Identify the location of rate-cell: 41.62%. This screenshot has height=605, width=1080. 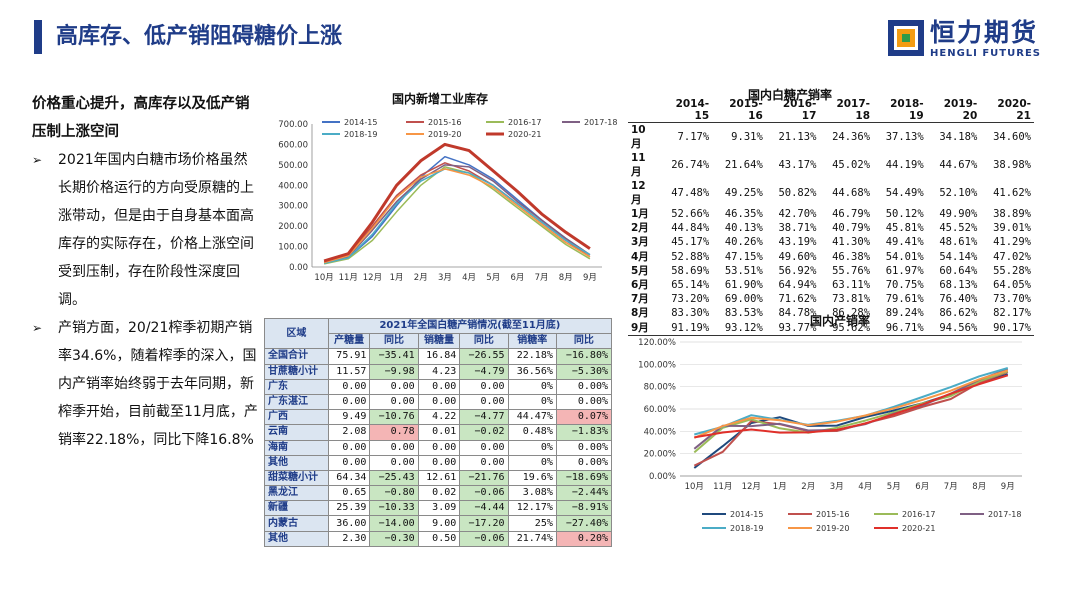
(1012, 193).